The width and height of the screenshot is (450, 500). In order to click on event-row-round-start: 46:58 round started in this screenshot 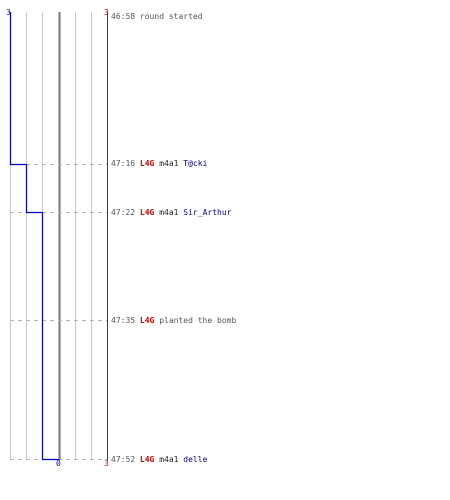, I will do `click(157, 17)`.